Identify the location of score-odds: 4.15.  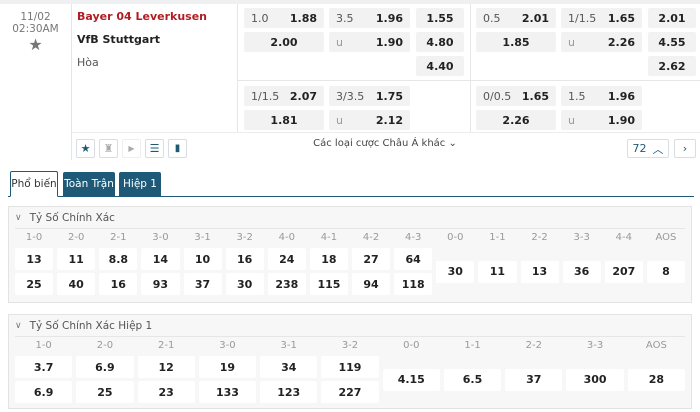
(411, 379).